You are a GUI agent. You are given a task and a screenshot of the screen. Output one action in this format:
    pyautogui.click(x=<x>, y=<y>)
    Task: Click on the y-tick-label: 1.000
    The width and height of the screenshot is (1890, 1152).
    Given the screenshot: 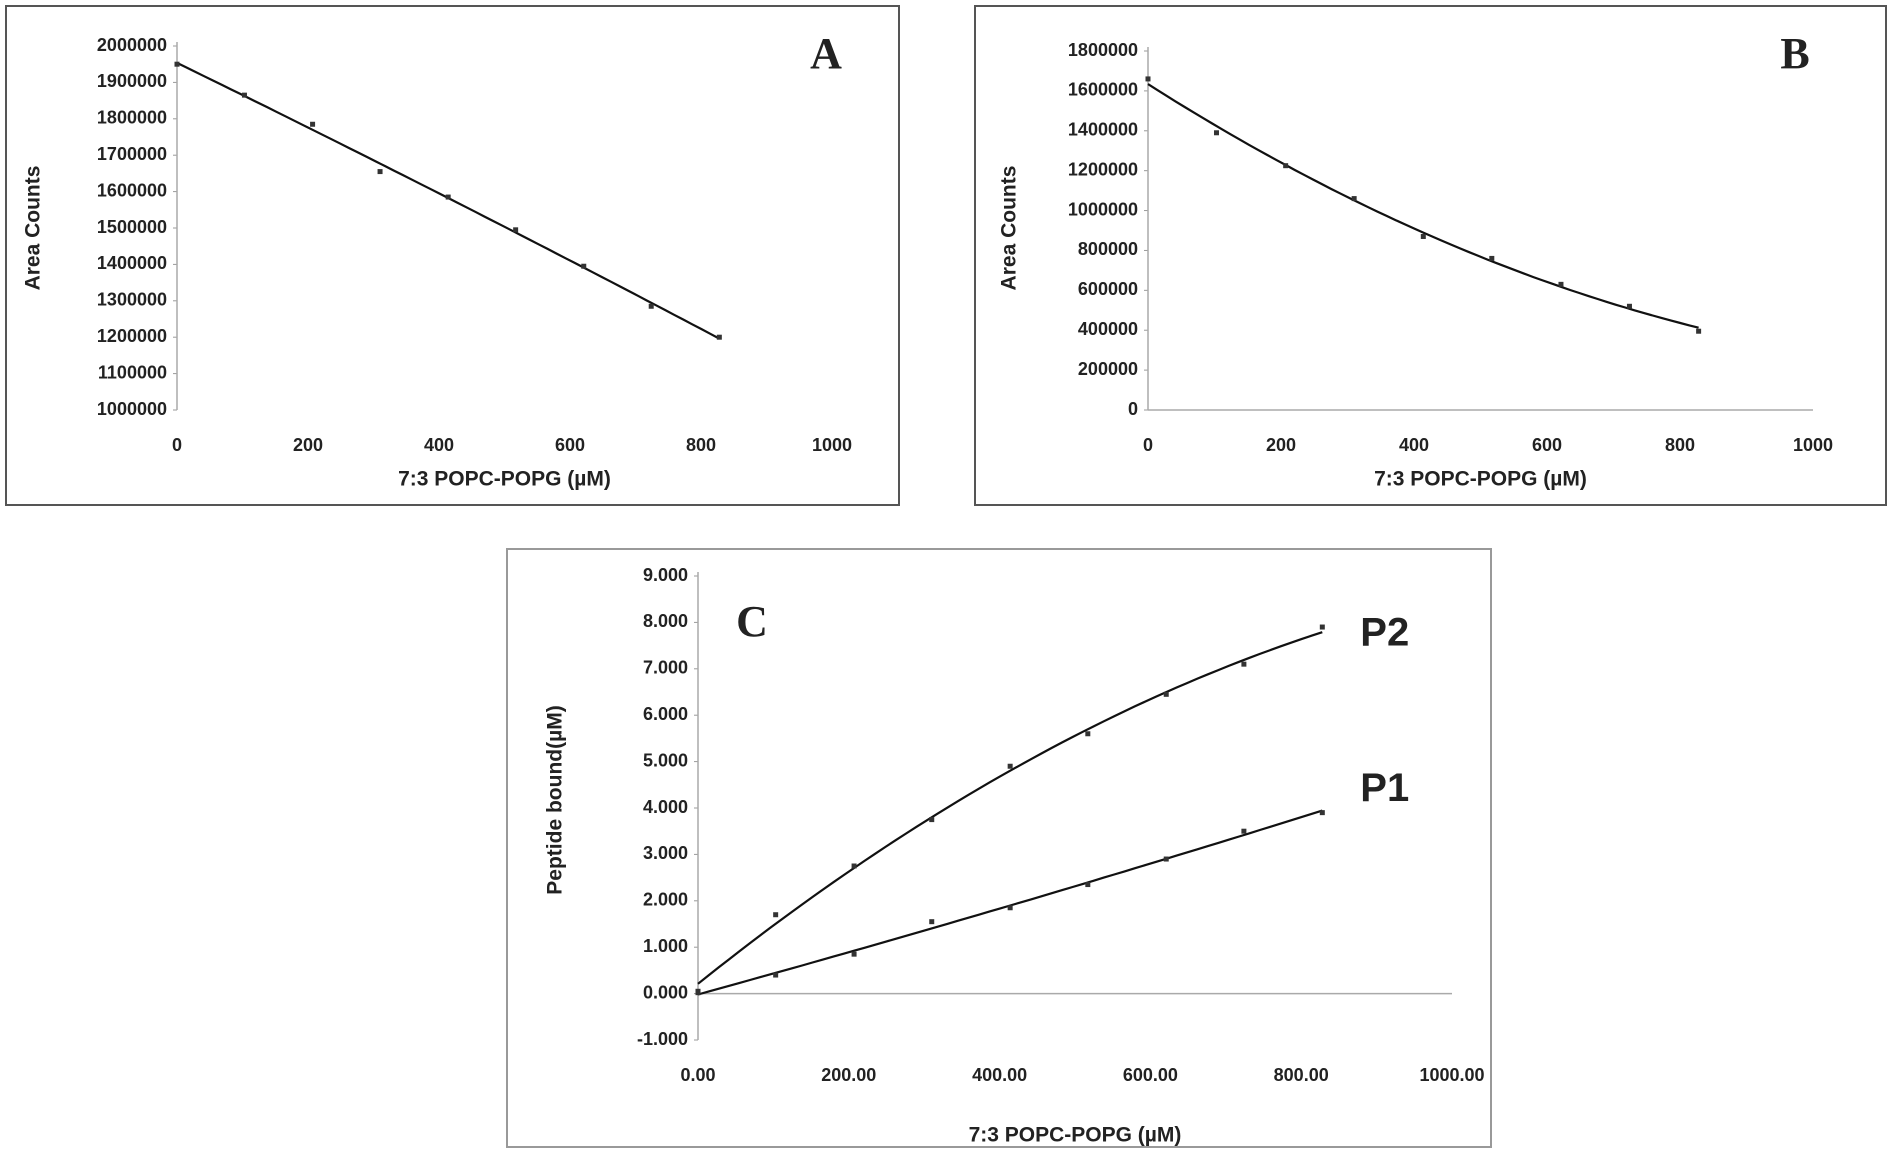 What is the action you would take?
    pyautogui.click(x=665, y=946)
    